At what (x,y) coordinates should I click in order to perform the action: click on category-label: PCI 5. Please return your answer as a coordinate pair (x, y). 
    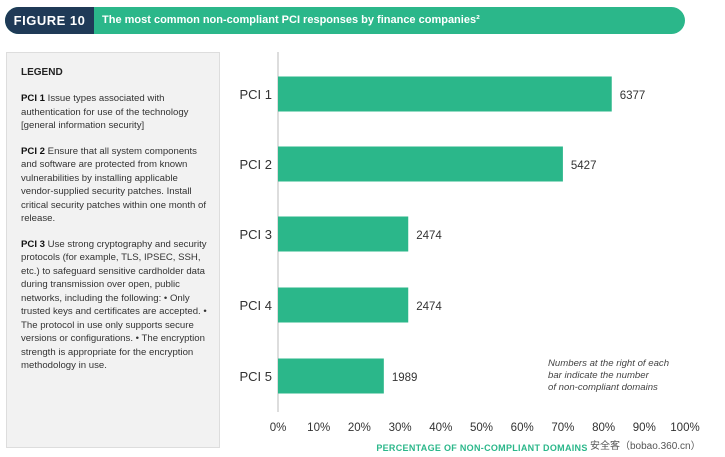
    Looking at the image, I should click on (255, 376).